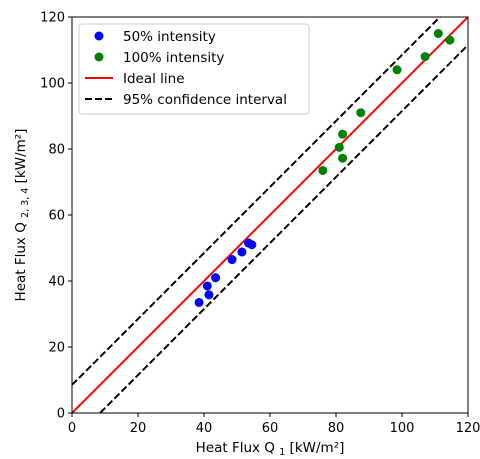 This screenshot has height=459, width=480. Describe the element at coordinates (61, 414) in the screenshot. I see `y-tick-label: 0` at that location.